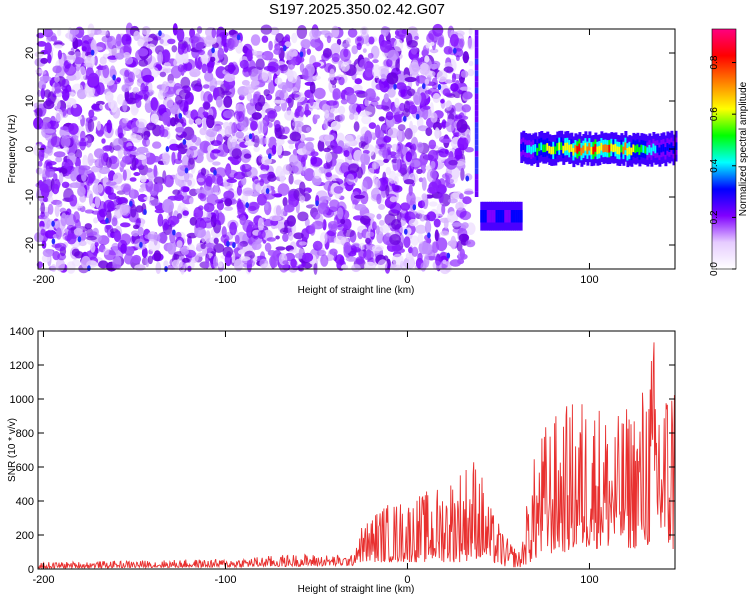  Describe the element at coordinates (225, 280) in the screenshot. I see `x-tick-label: -100` at that location.